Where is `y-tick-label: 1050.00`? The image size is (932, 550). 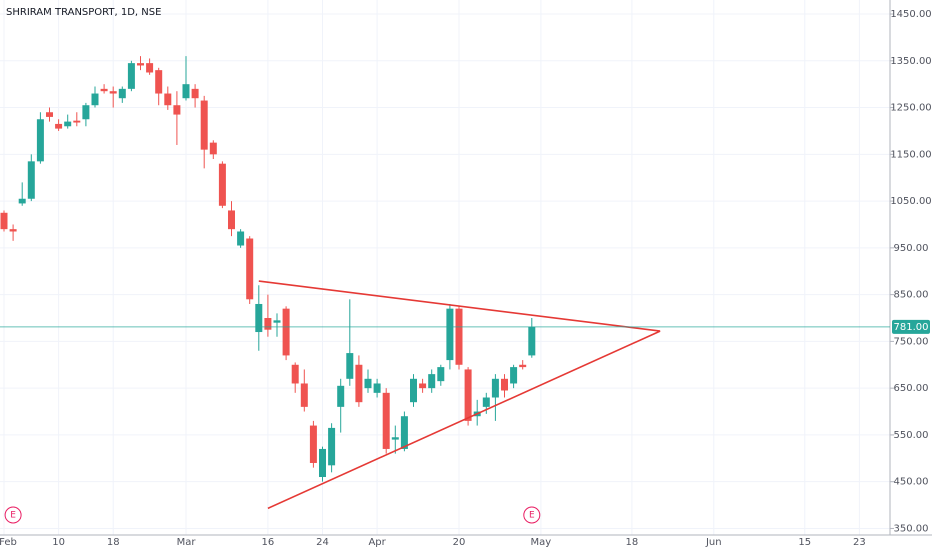
y-tick-label: 1050.00 is located at coordinates (910, 201).